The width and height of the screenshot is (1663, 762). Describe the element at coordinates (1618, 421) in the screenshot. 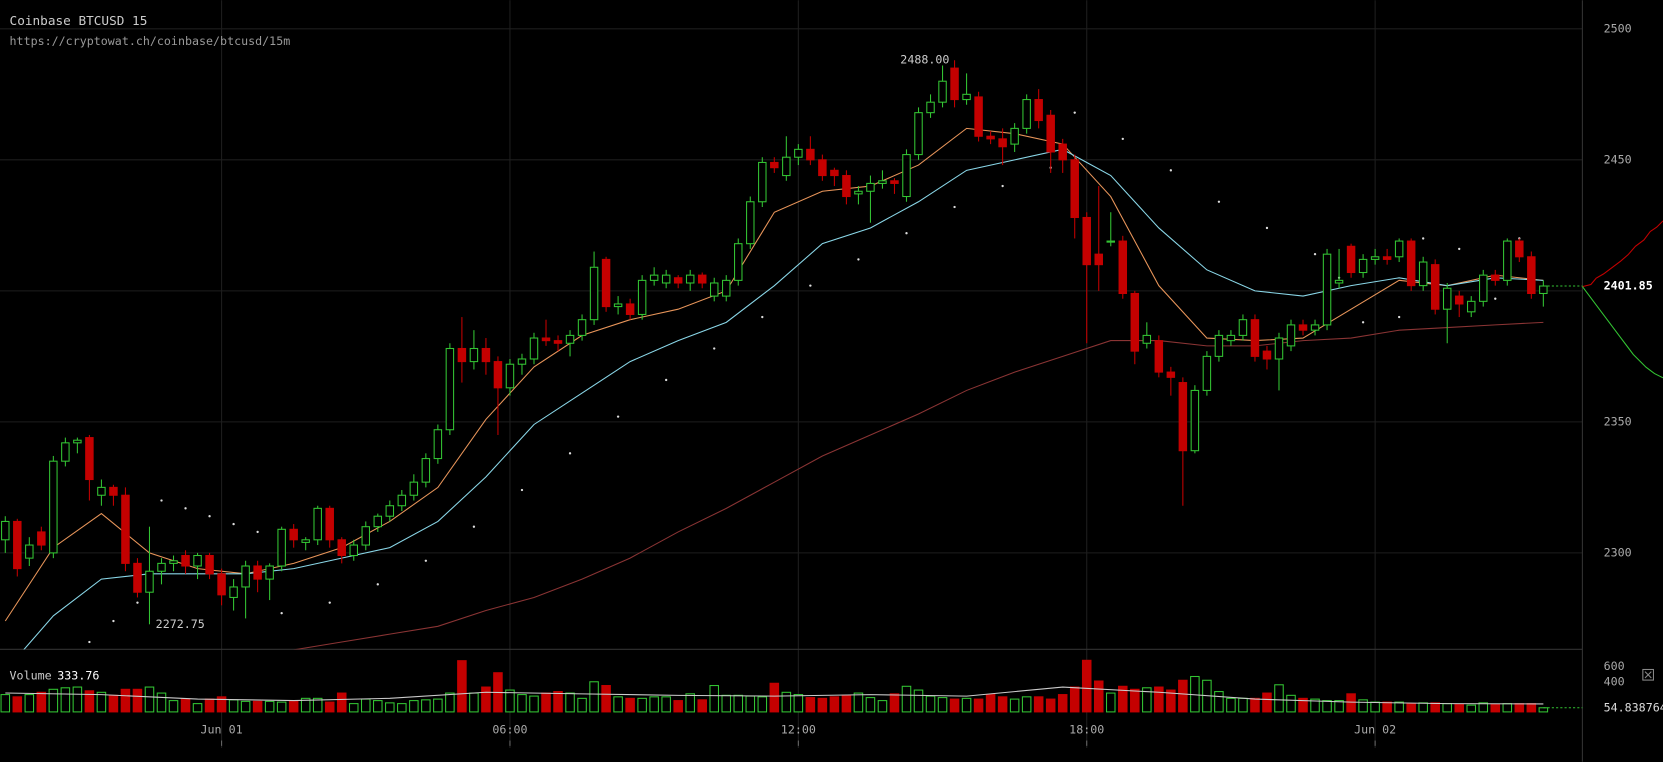

I see `y-tick-label: 2350` at that location.